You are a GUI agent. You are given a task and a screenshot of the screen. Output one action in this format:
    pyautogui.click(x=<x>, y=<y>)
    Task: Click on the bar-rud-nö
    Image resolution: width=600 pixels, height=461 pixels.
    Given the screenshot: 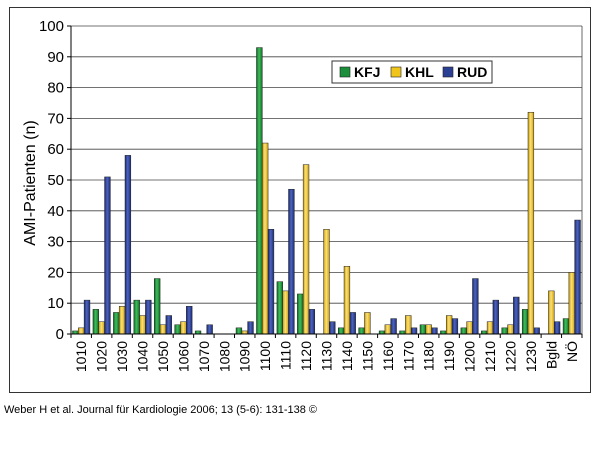 What is the action you would take?
    pyautogui.click(x=577, y=277)
    